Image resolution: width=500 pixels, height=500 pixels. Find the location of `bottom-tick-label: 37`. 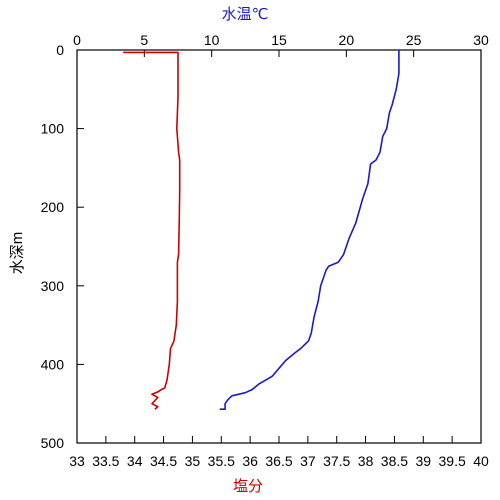

bottom-tick-label: 37 is located at coordinates (308, 461).